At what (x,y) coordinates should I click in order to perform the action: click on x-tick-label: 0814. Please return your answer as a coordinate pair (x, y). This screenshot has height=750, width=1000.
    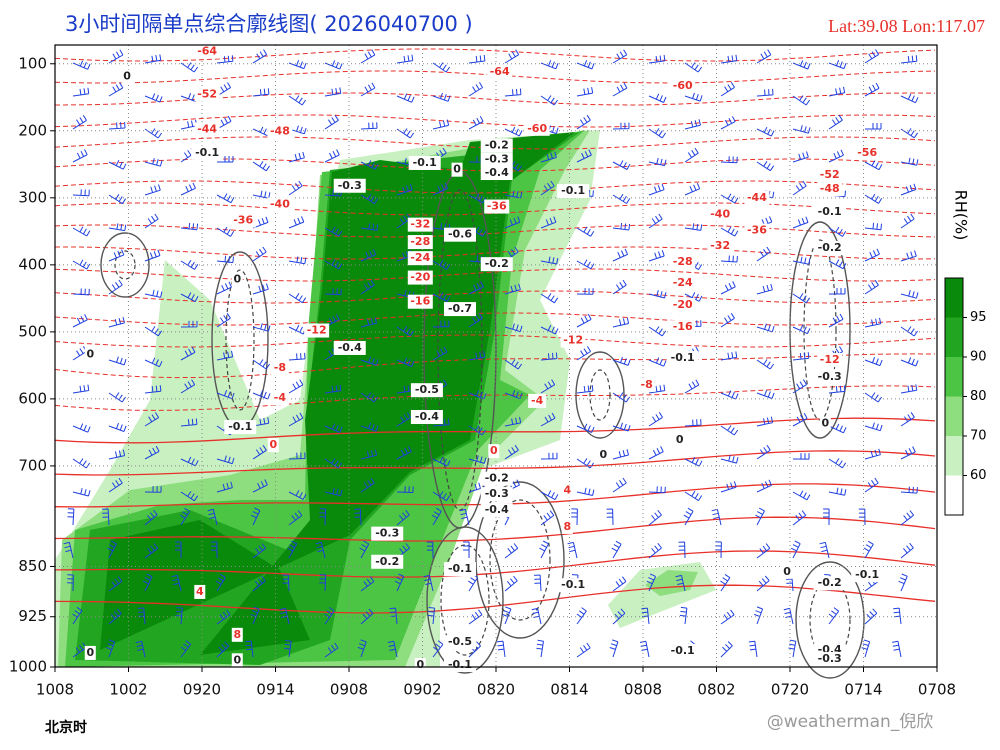
    Looking at the image, I should click on (569, 690).